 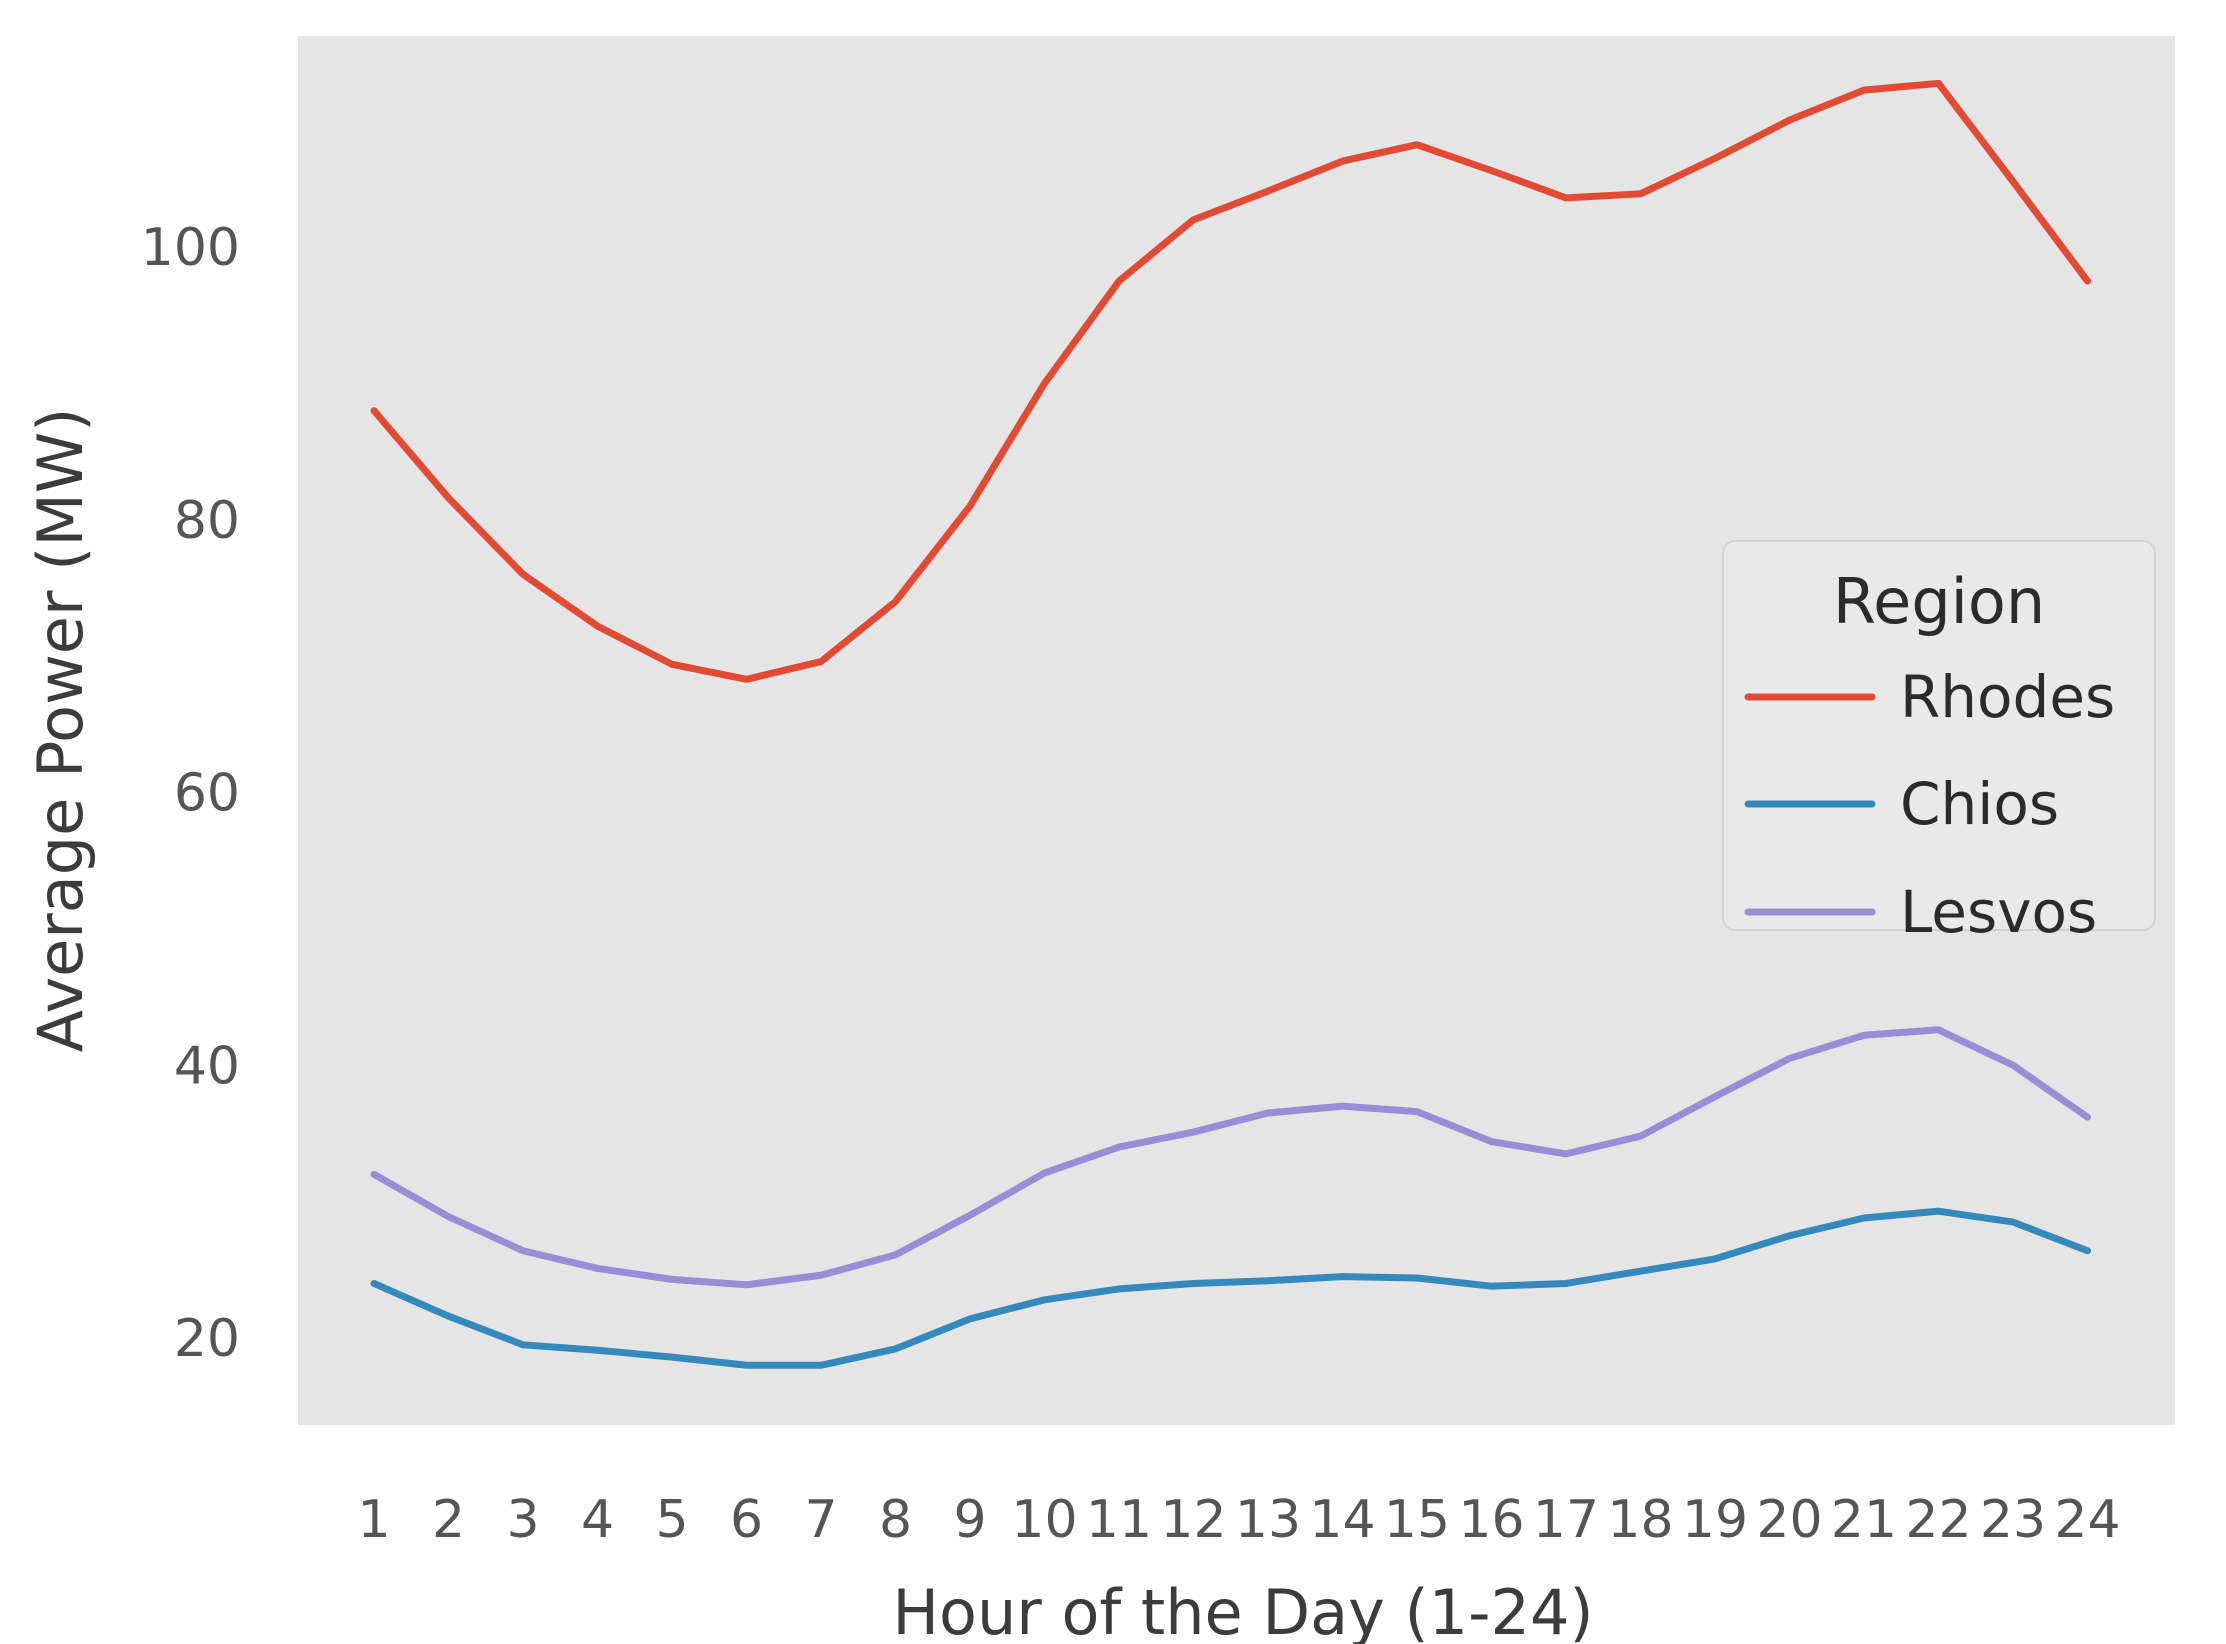 What do you see at coordinates (2087, 1520) in the screenshot?
I see `x-tick-label-24: 24` at bounding box center [2087, 1520].